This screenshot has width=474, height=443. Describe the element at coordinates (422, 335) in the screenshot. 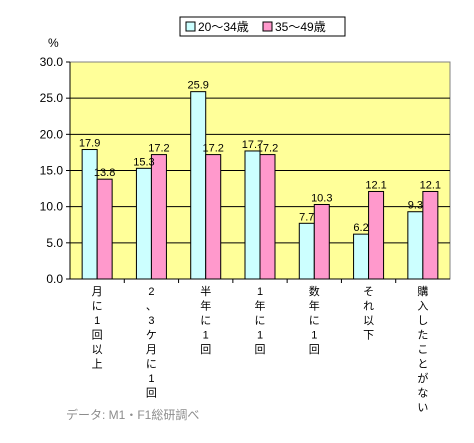

I see `category-label-char: た` at that location.